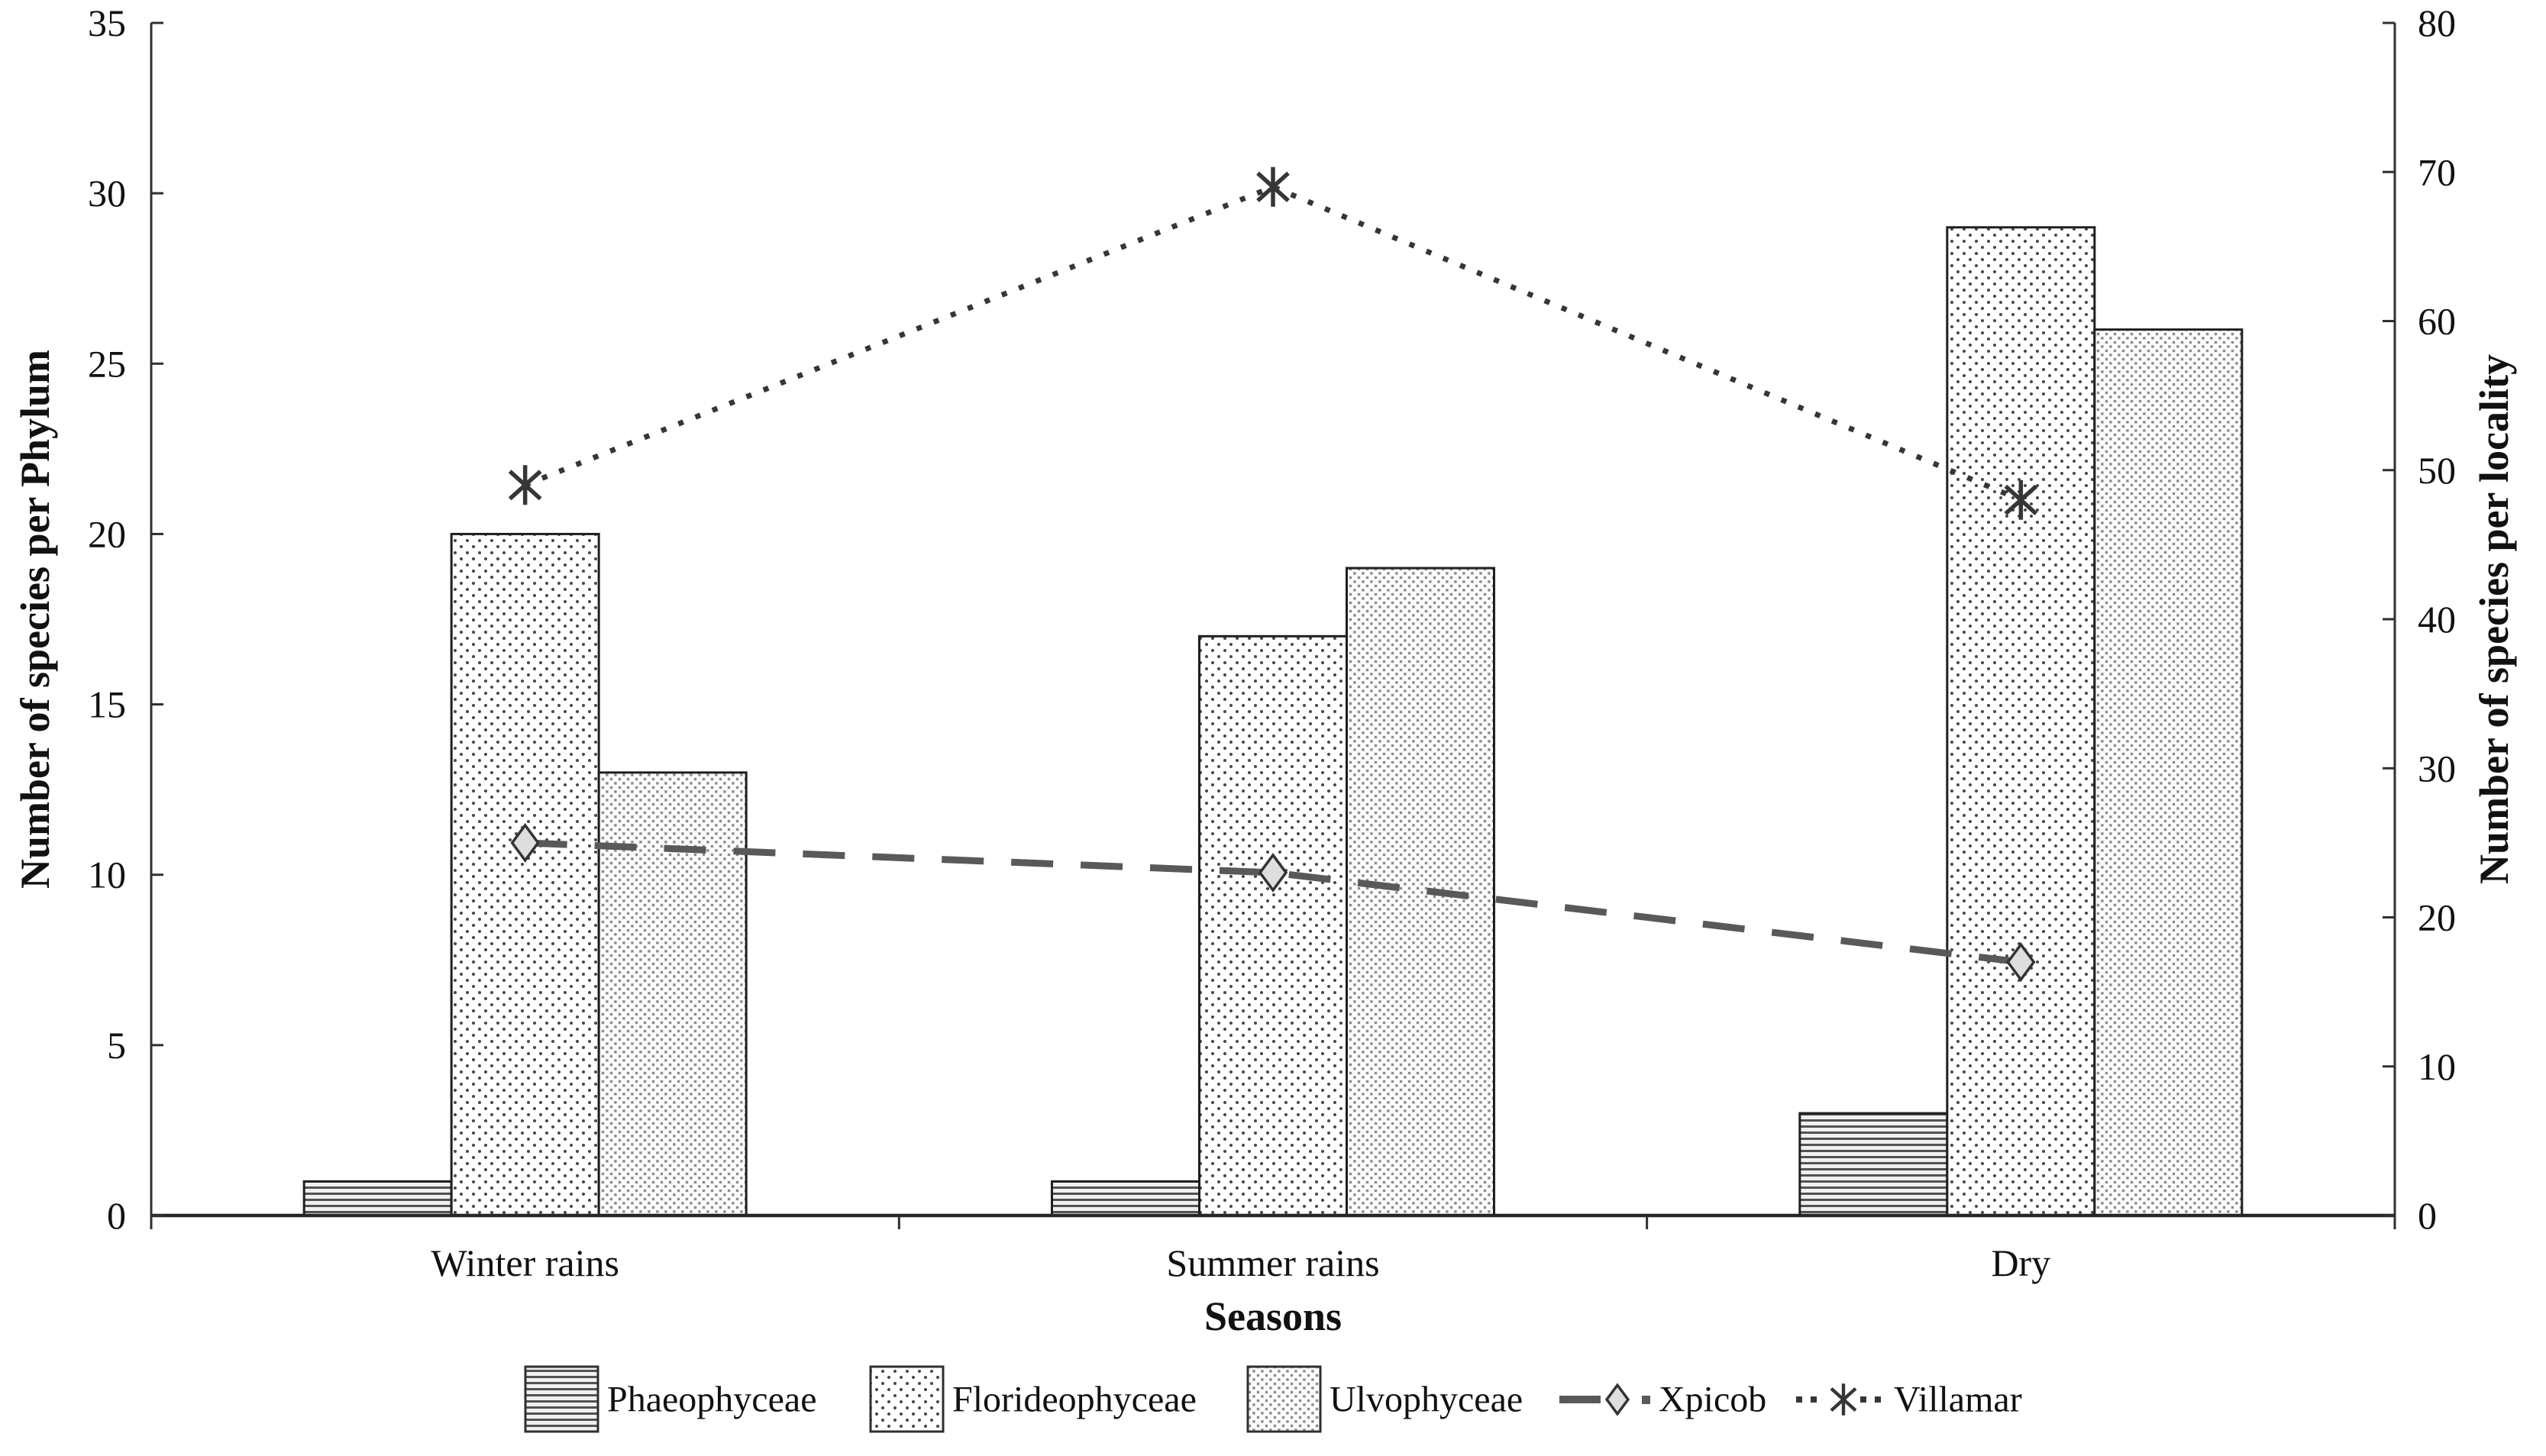 This screenshot has width=2546, height=1456. I want to click on line-xpicob, so click(1273, 902).